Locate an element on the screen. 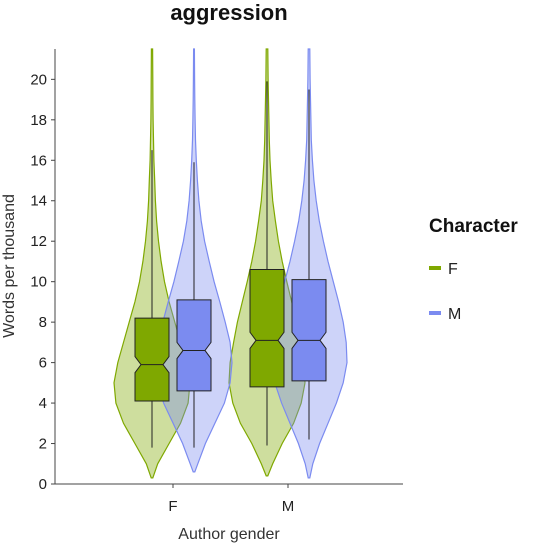  x-axis-label: Author gender is located at coordinates (229, 534).